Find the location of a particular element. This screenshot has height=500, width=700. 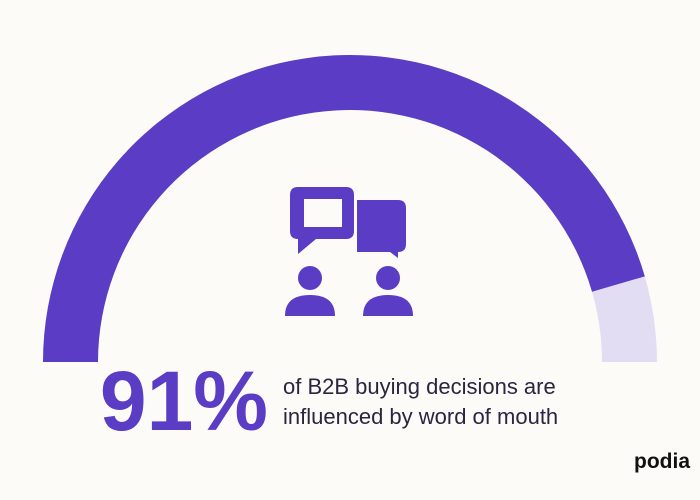

description-line: influenced by word of mouth is located at coordinates (420, 416).